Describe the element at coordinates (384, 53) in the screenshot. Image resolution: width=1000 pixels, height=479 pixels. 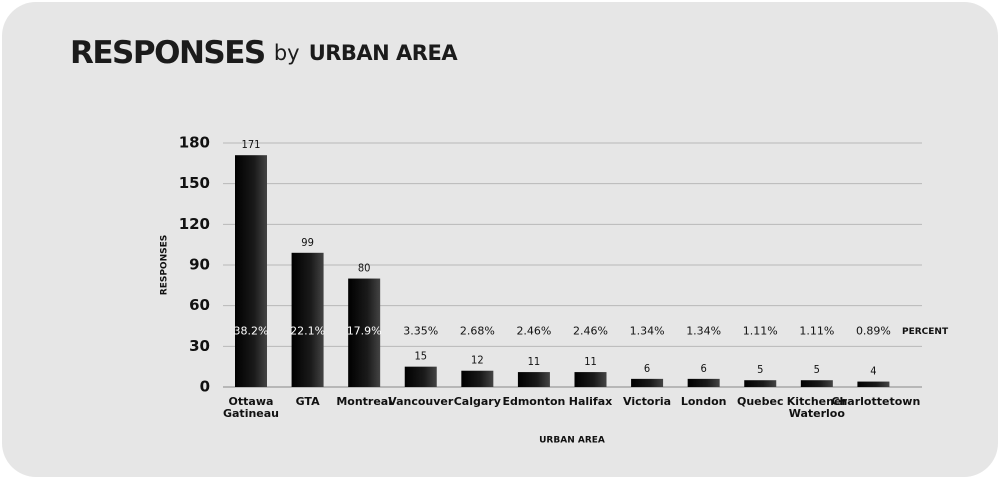
I see `title-rest: URBAN AREA` at that location.